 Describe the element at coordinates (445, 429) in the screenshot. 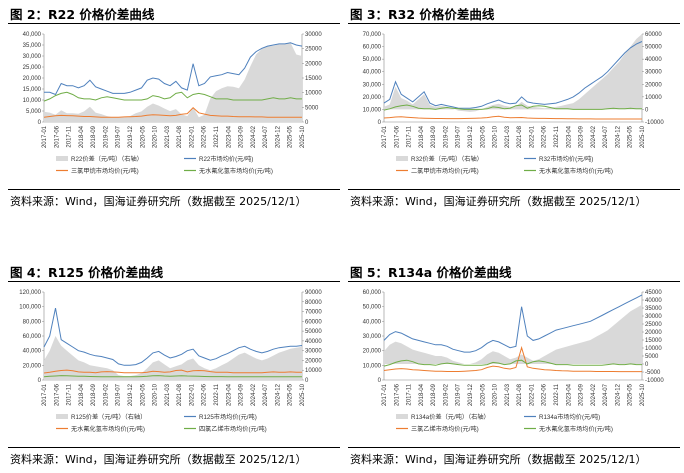

I see `legend-label: 三氯乙烯市场均价(元/吨)` at that location.